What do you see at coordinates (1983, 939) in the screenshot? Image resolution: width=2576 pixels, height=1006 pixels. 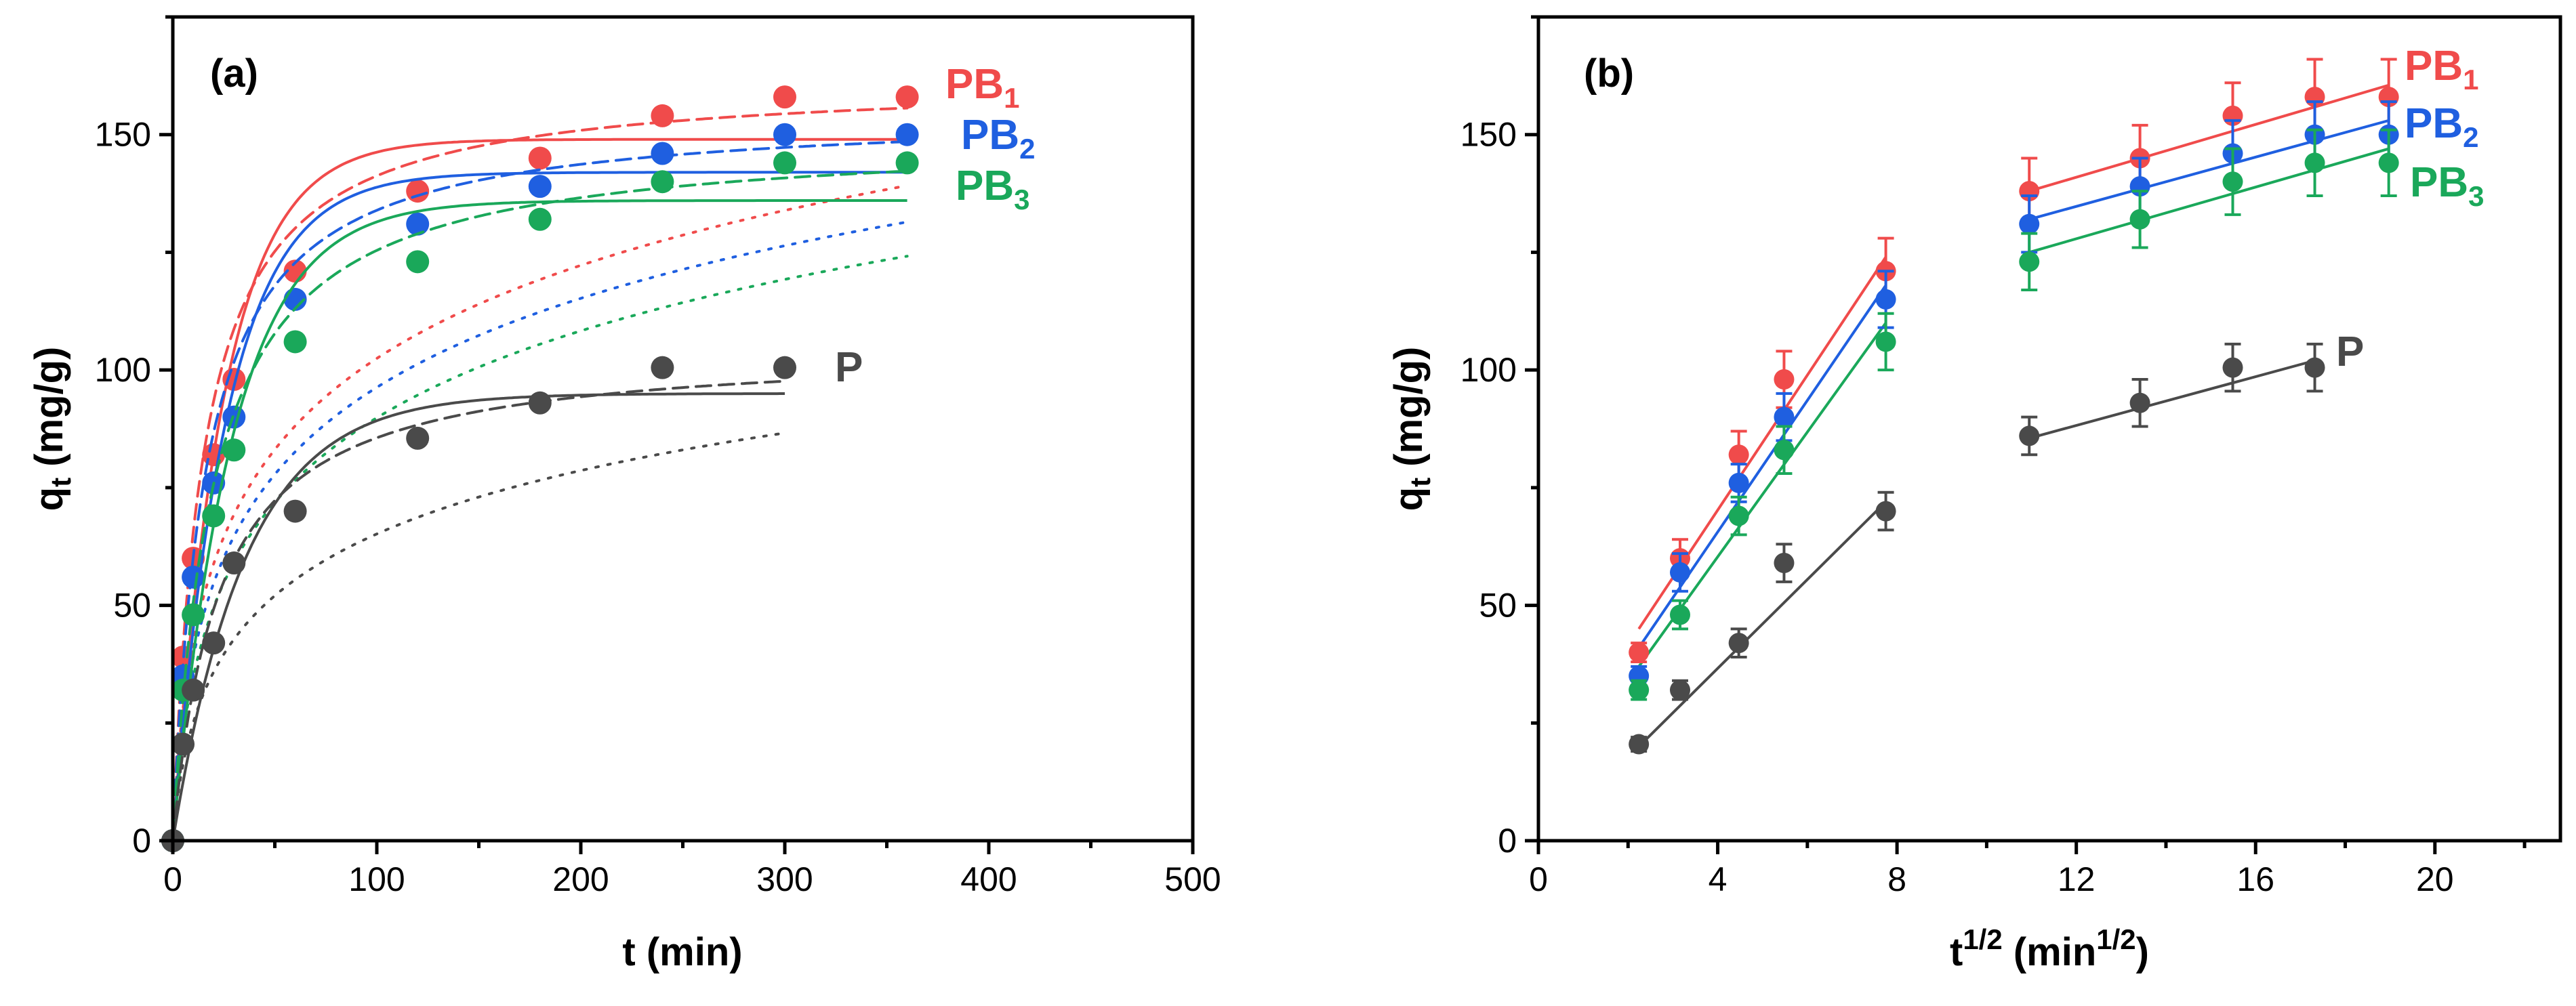 I see `panel-b-x-label-sup: 1/2` at bounding box center [1983, 939].